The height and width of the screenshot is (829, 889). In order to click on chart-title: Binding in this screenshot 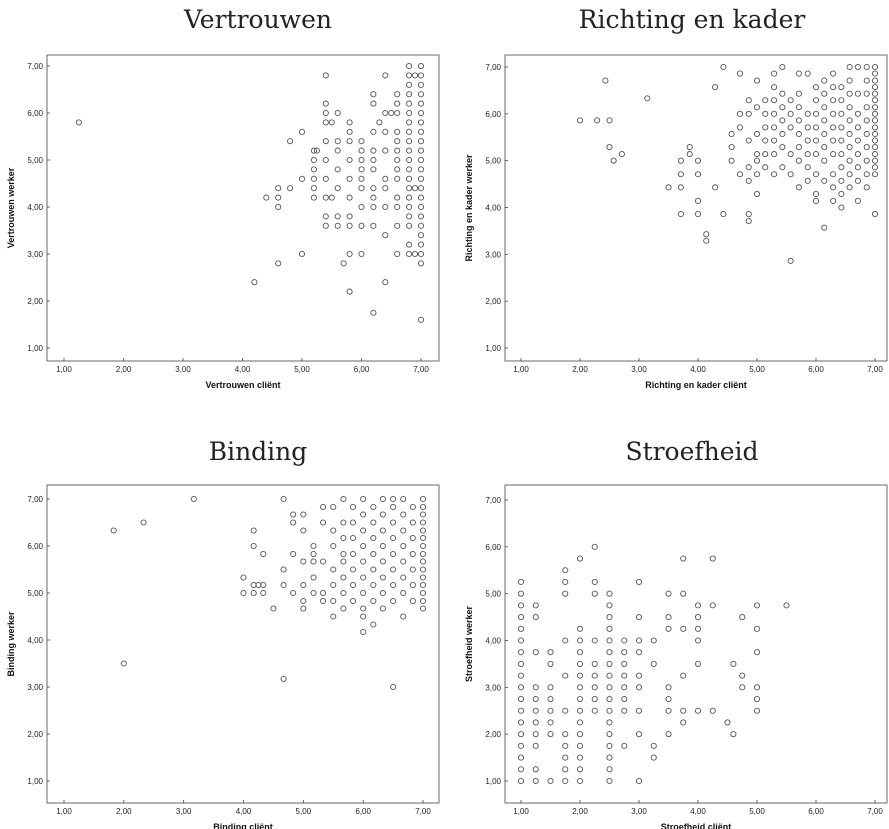, I will do `click(258, 451)`.